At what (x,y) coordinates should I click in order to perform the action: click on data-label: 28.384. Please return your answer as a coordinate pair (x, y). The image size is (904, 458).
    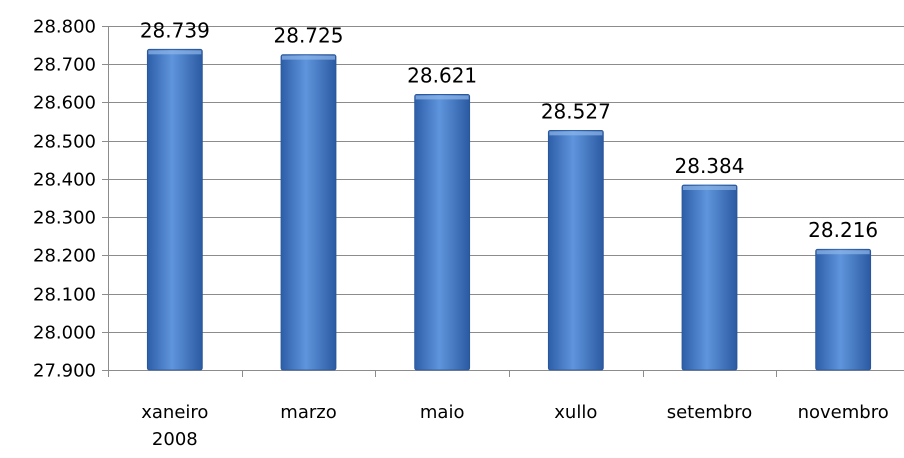
    Looking at the image, I should click on (710, 166).